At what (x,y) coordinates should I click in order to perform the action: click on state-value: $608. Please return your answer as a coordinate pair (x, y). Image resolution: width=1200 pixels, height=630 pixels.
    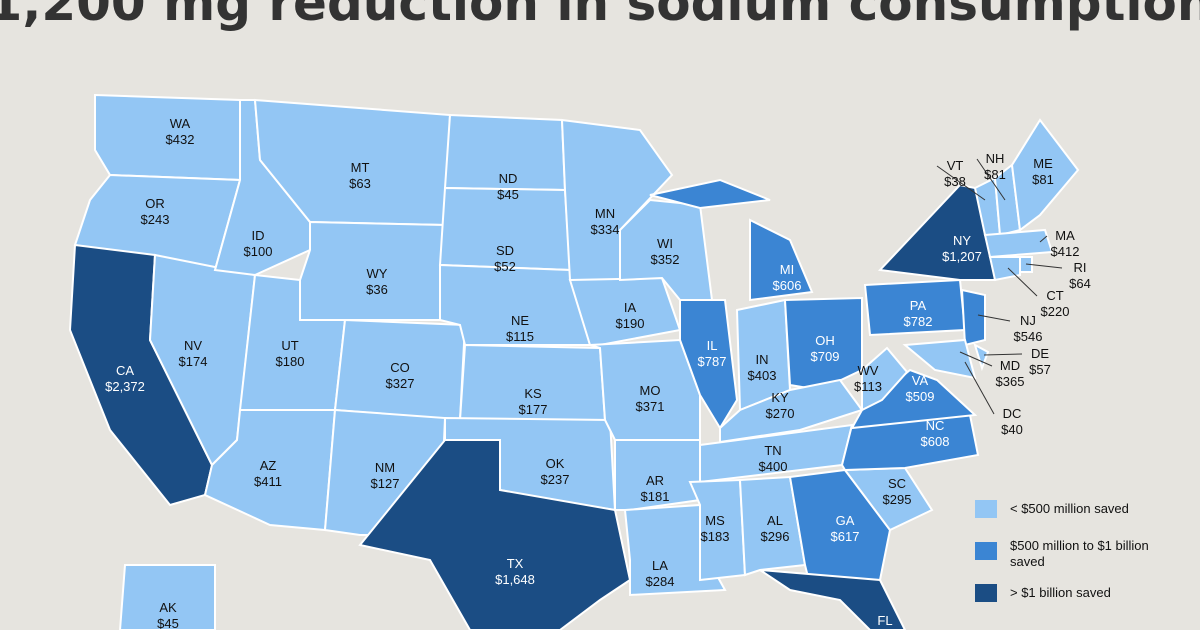
    Looking at the image, I should click on (935, 441).